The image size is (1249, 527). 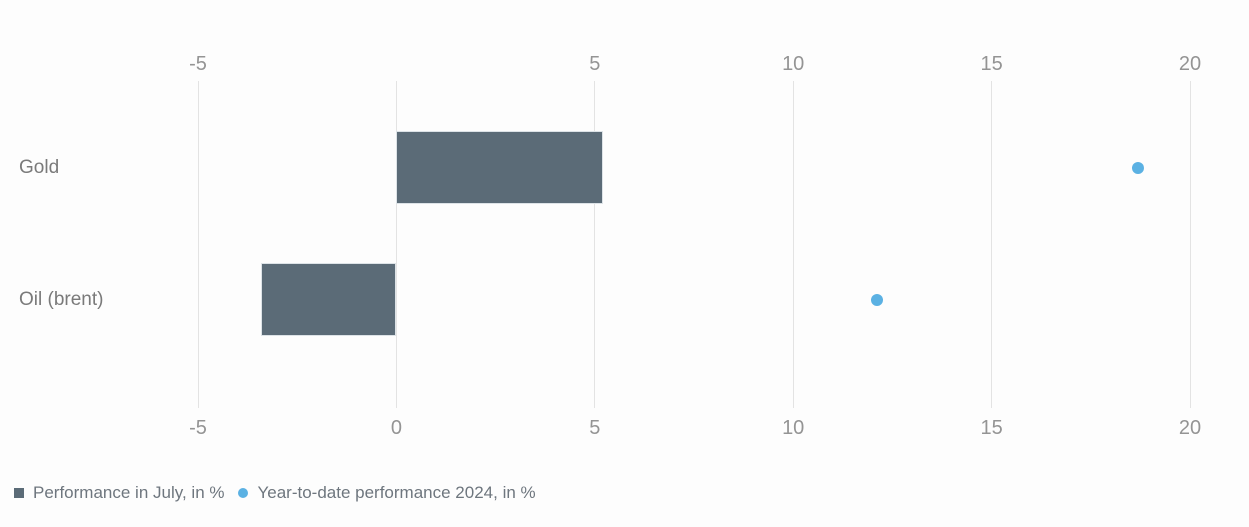 What do you see at coordinates (243, 493) in the screenshot?
I see `circle-marker-icon` at bounding box center [243, 493].